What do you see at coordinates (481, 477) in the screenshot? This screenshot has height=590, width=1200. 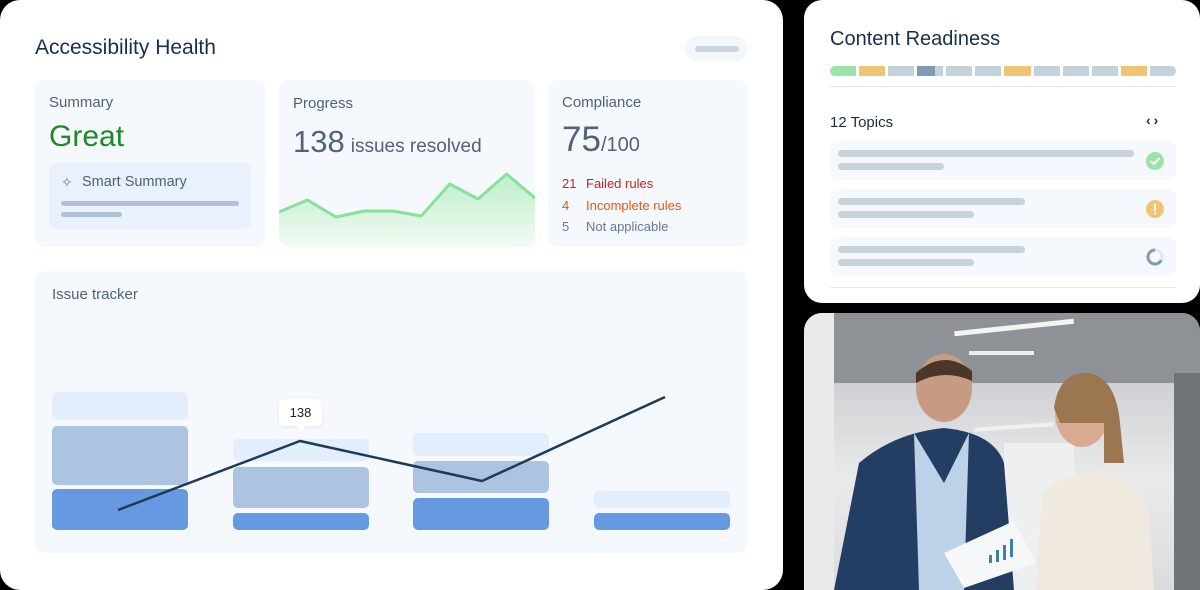 I see `bar-3-mid` at bounding box center [481, 477].